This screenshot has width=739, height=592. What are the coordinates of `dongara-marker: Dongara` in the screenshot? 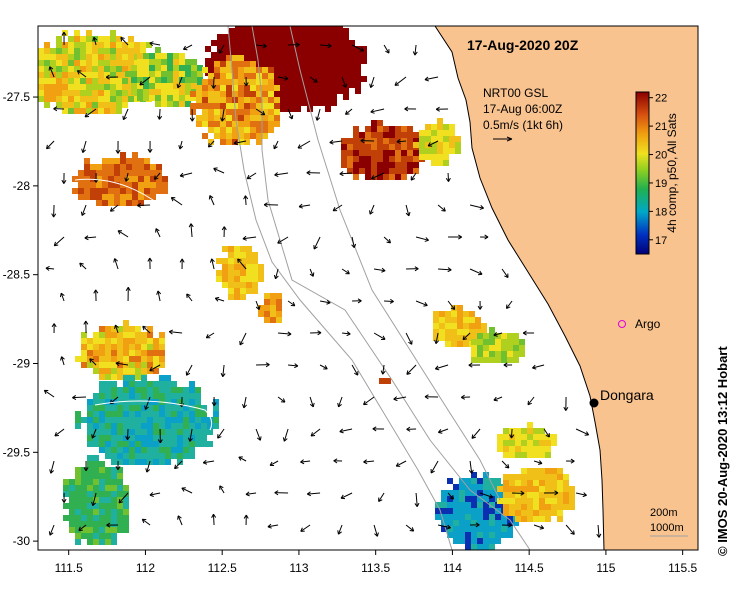 It's located at (621, 397).